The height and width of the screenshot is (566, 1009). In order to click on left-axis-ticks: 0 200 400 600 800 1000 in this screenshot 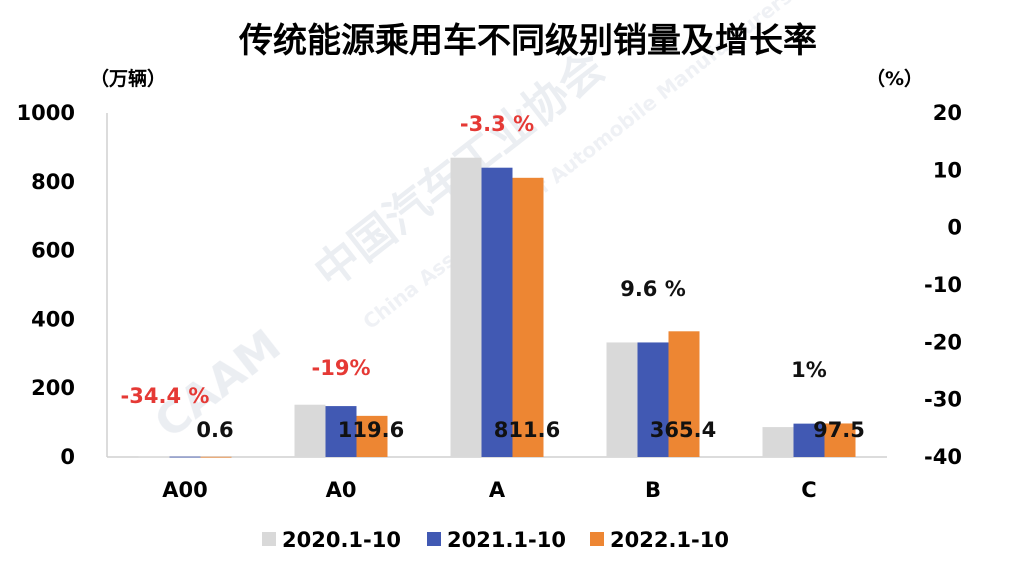, I will do `click(46, 285)`.